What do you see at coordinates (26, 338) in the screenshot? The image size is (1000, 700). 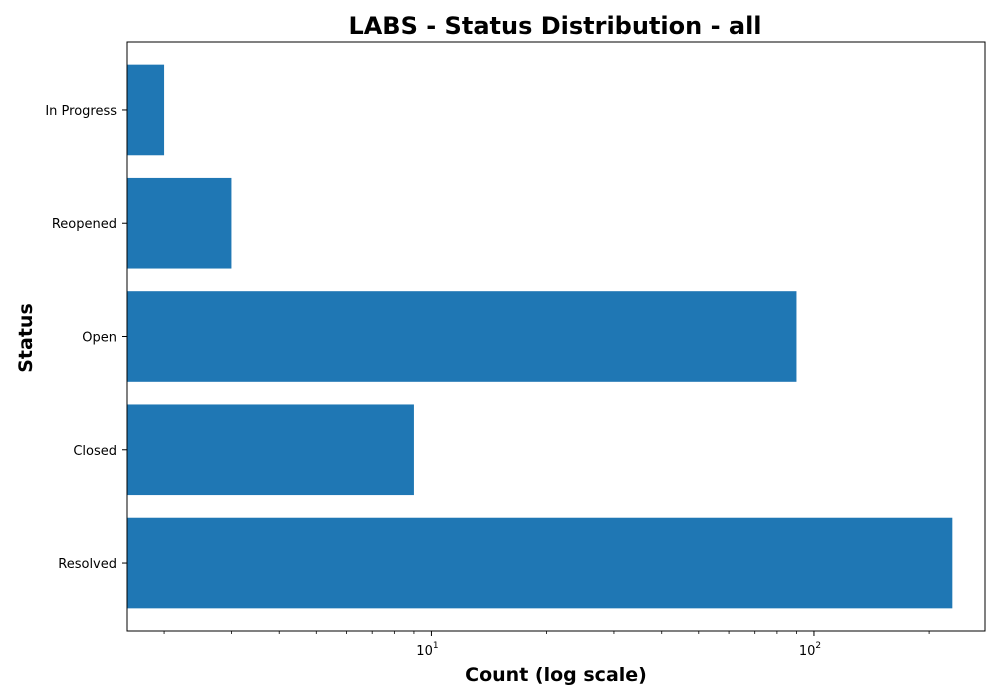 I see `y-axis-label: Status` at bounding box center [26, 338].